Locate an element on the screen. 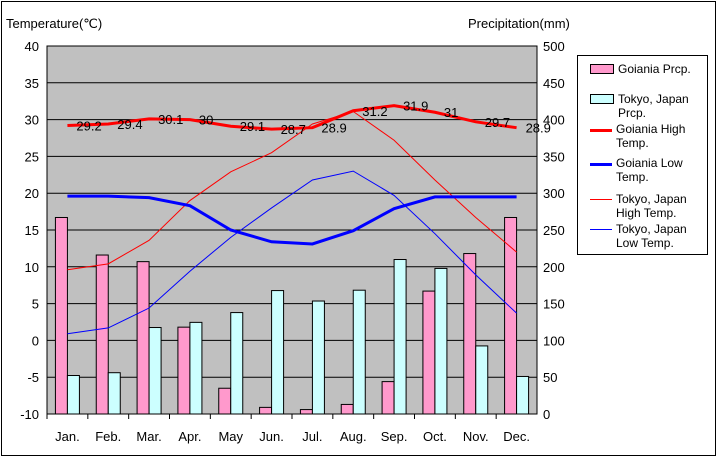 The image size is (720, 460). left-tick-label: -5 is located at coordinates (33, 377).